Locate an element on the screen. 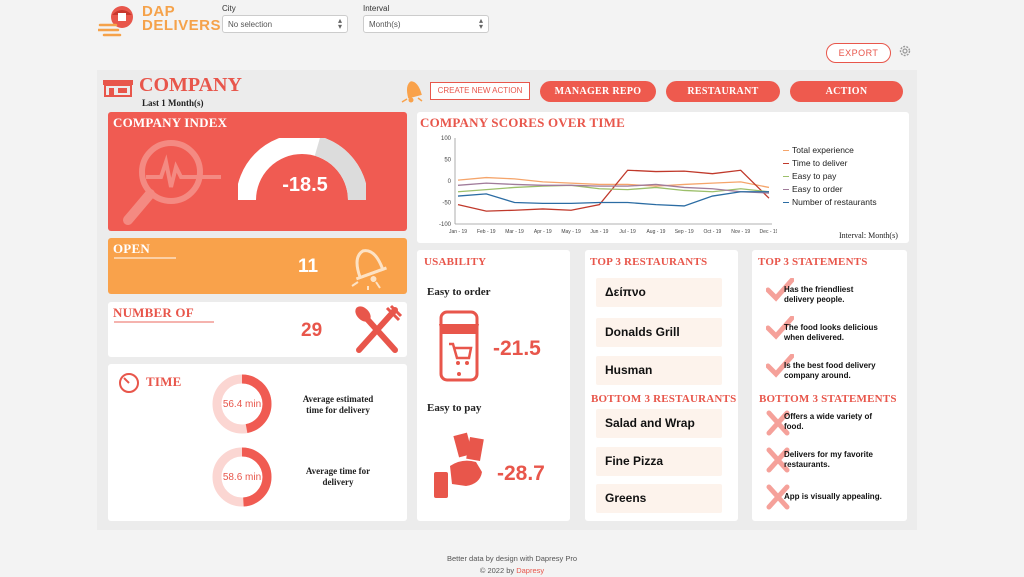 This screenshot has height=577, width=1024. label-line: Average time for is located at coordinates (338, 471).